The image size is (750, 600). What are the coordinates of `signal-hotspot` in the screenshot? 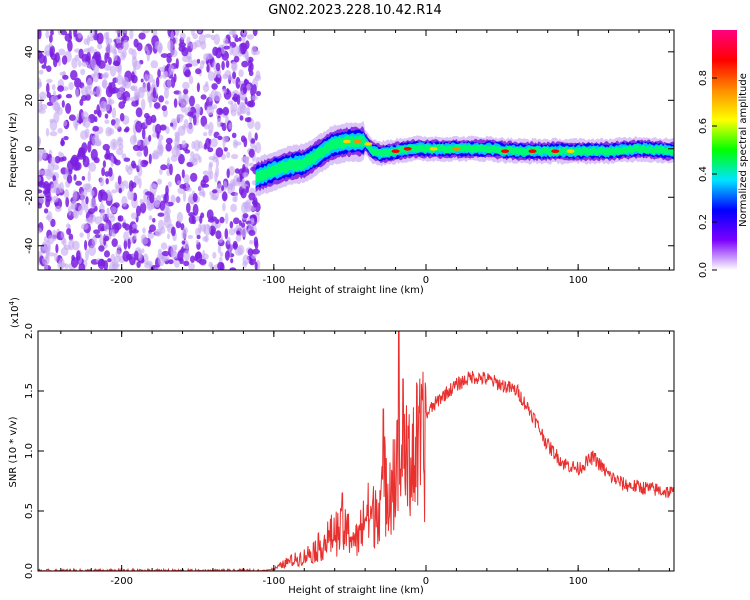 It's located at (407, 149).